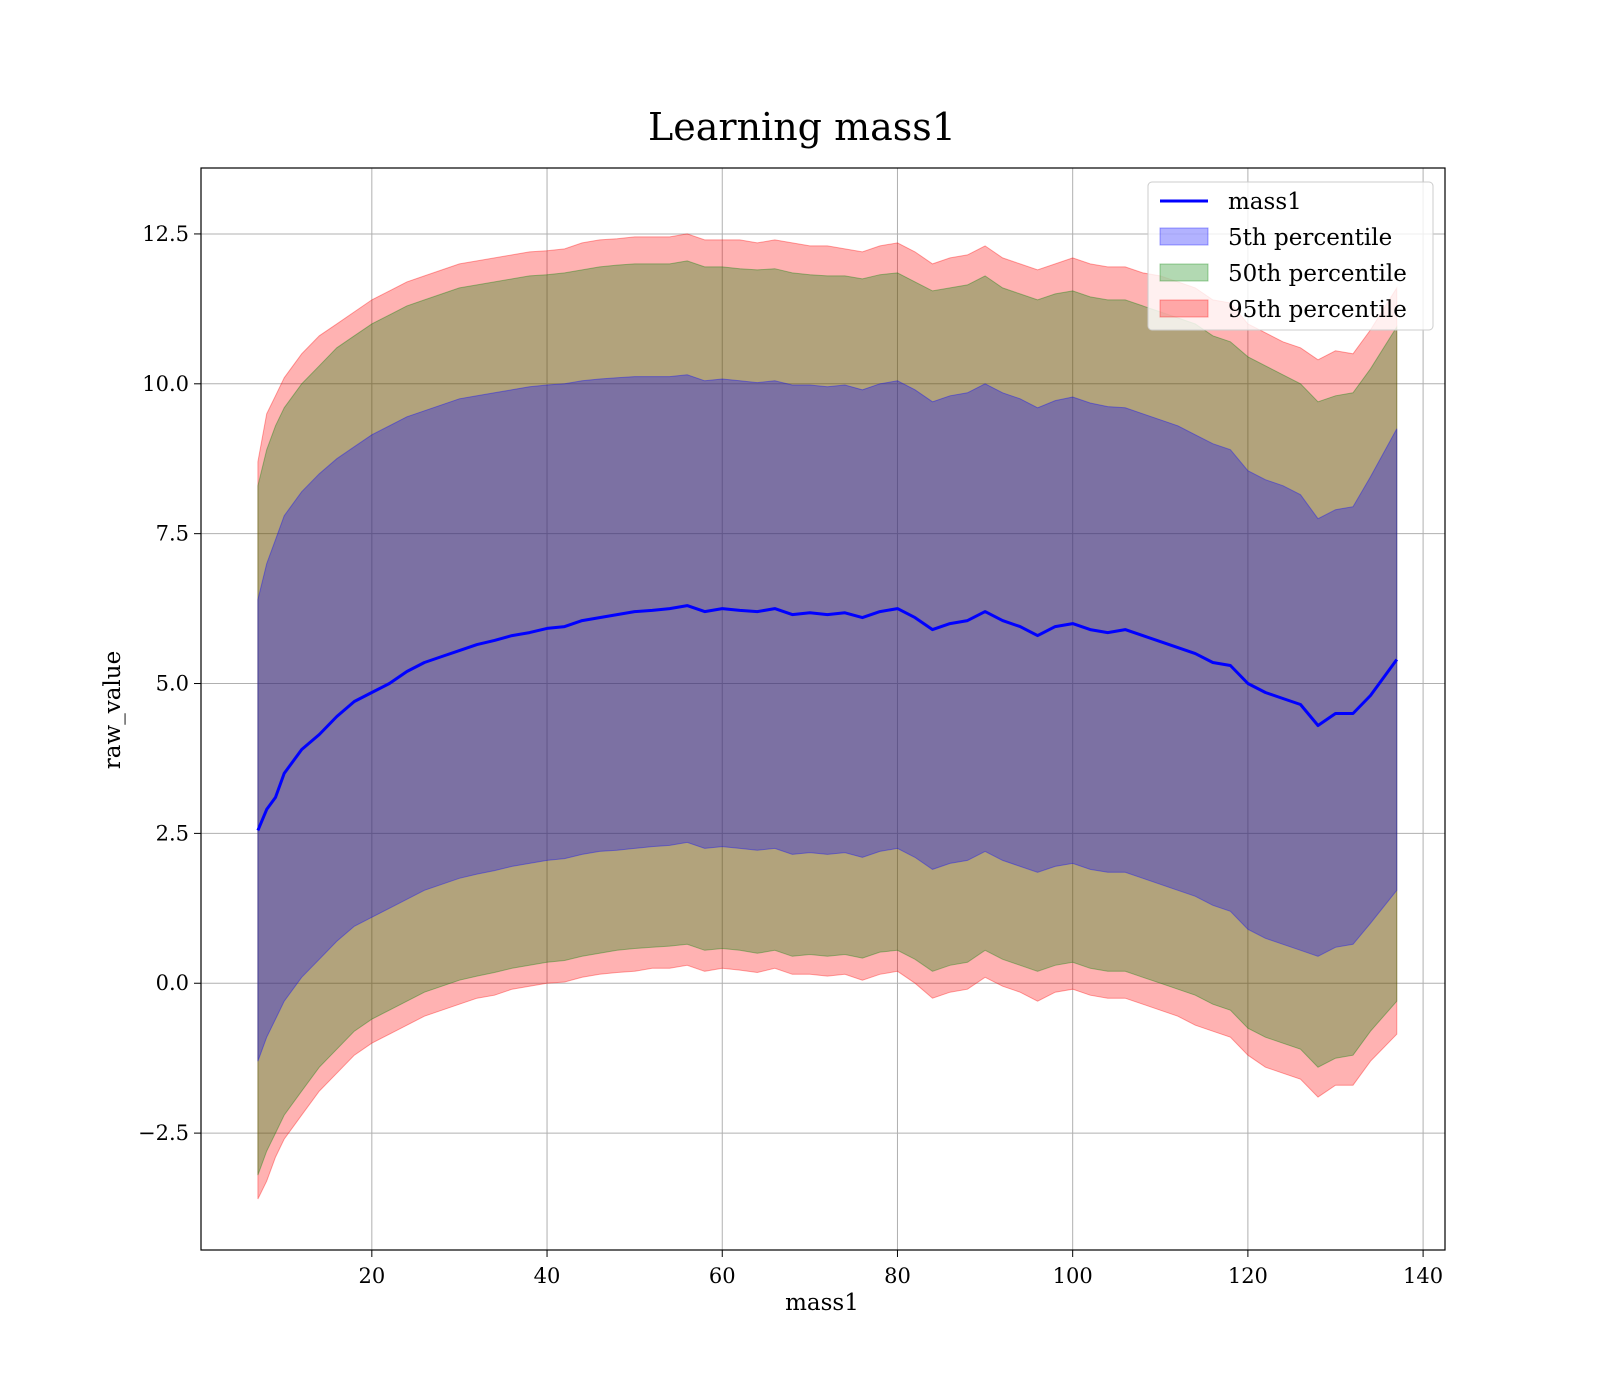 This screenshot has width=1600, height=1400. I want to click on x-tick-label: 20, so click(371, 1276).